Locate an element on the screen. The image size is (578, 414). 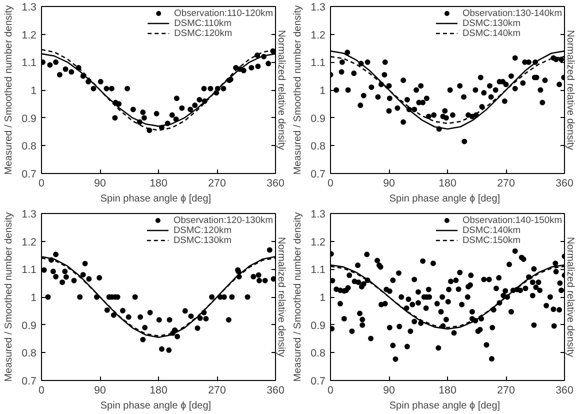
legend-label: Observation:110-120km is located at coordinates (223, 13).